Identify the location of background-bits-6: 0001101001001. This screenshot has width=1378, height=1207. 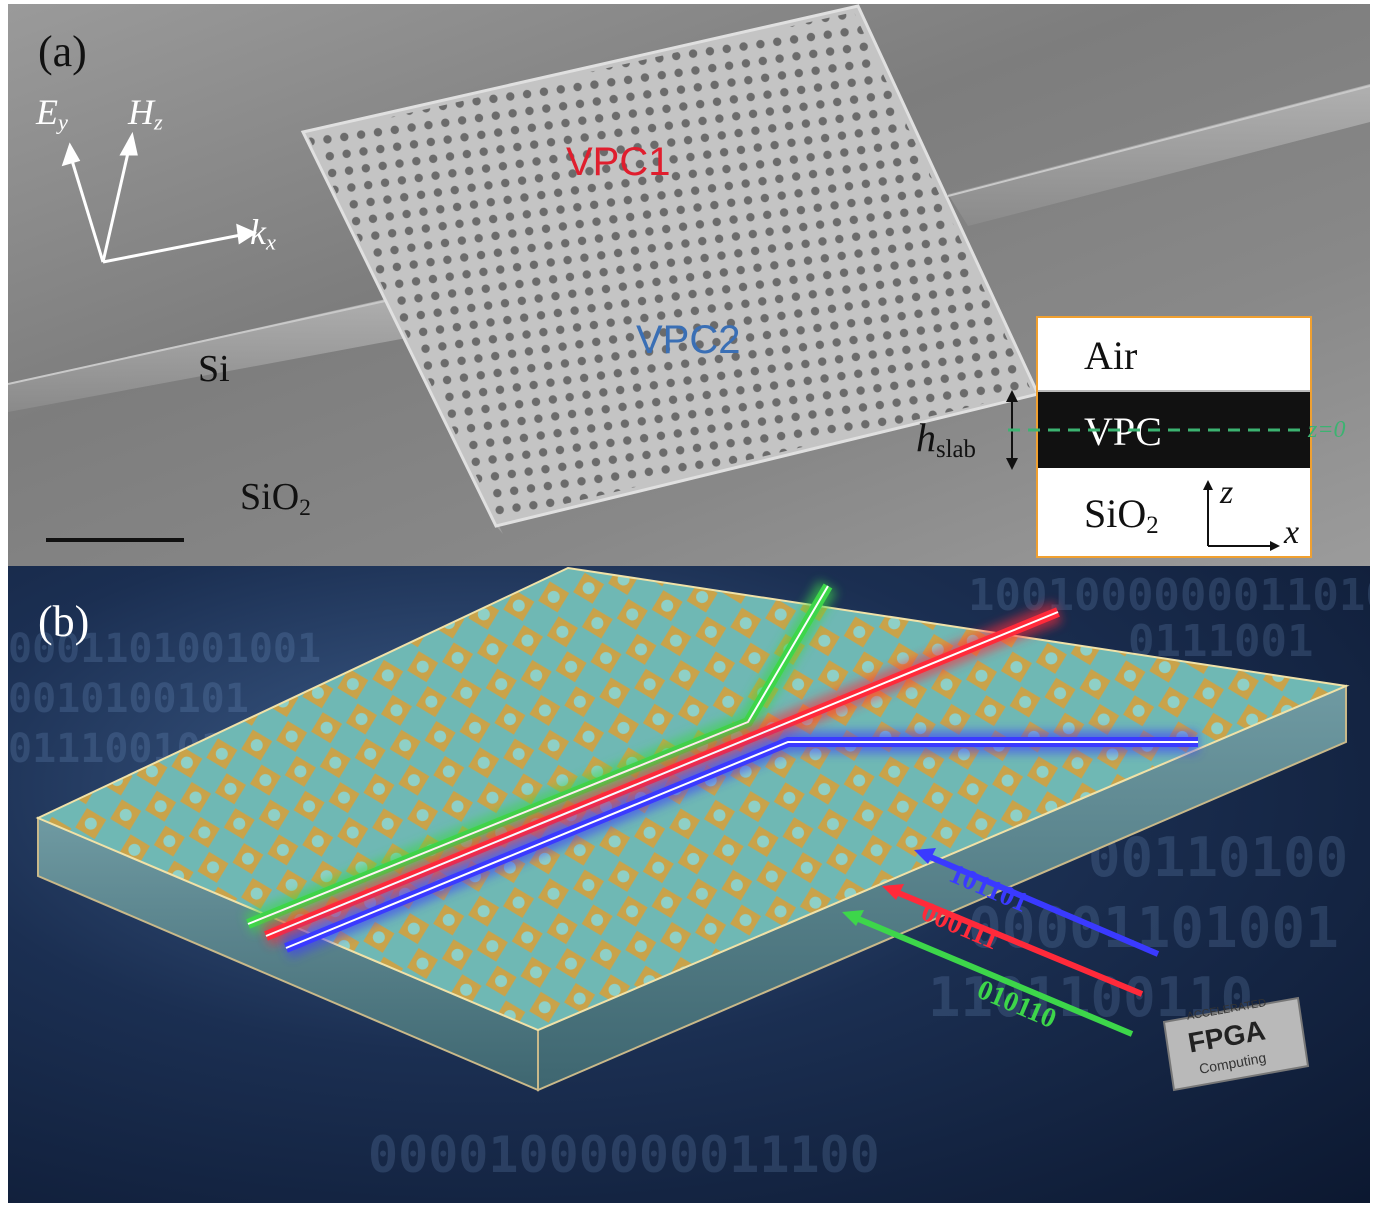
(165, 649).